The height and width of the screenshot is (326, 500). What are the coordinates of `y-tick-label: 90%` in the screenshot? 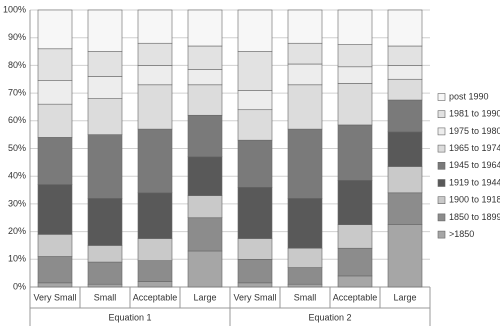 It's located at (17, 37).